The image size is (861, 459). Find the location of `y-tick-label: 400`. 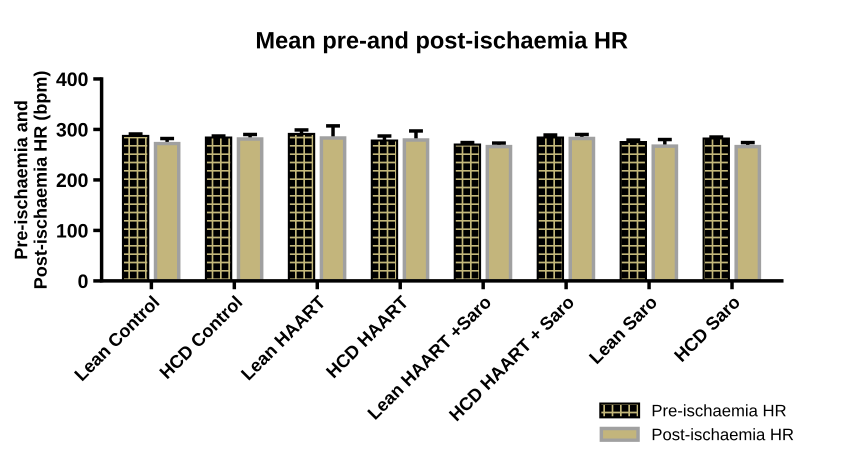

y-tick-label: 400 is located at coordinates (72, 79).